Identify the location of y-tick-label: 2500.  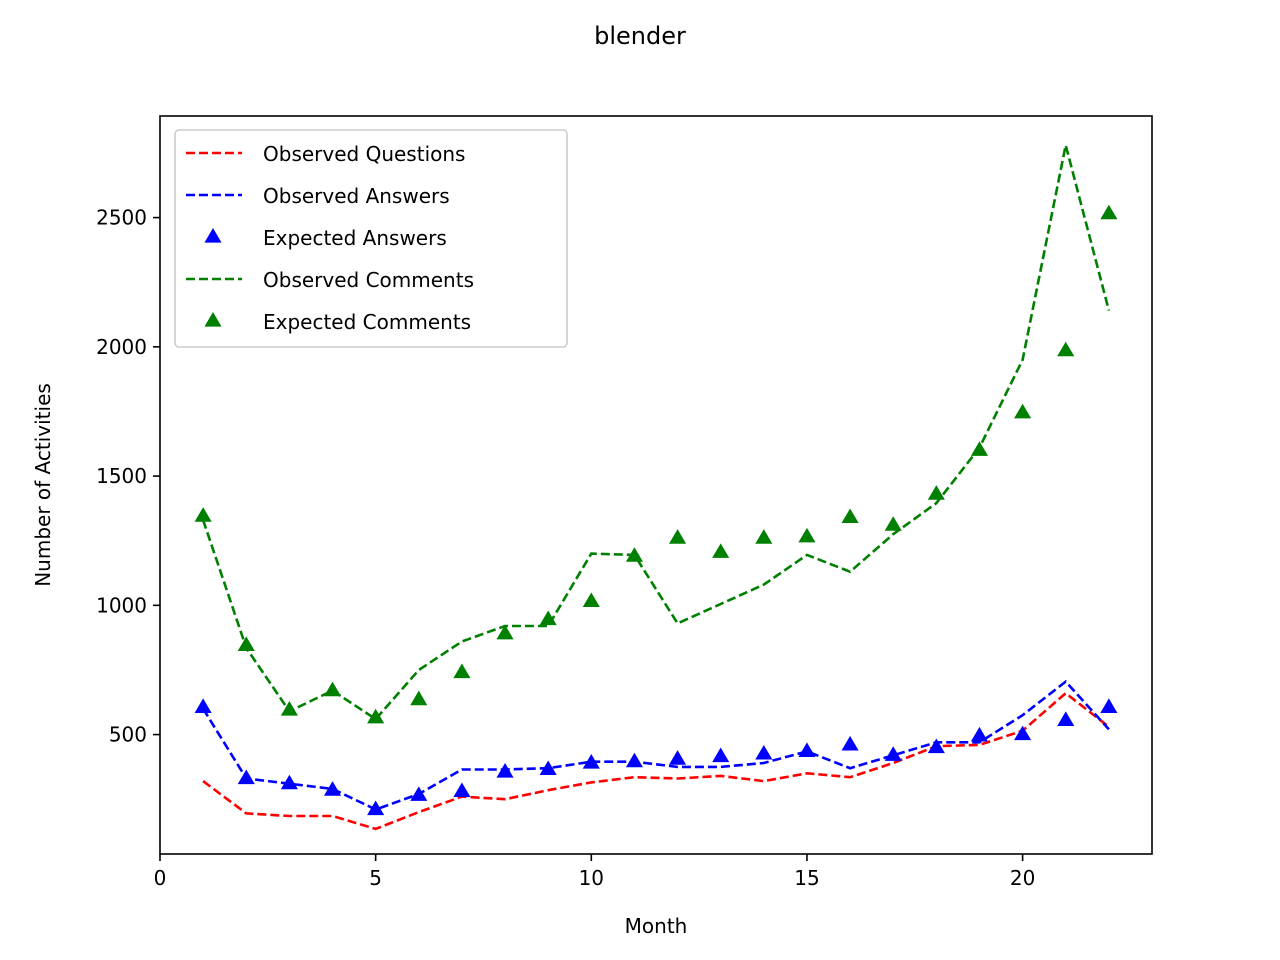
(121, 218).